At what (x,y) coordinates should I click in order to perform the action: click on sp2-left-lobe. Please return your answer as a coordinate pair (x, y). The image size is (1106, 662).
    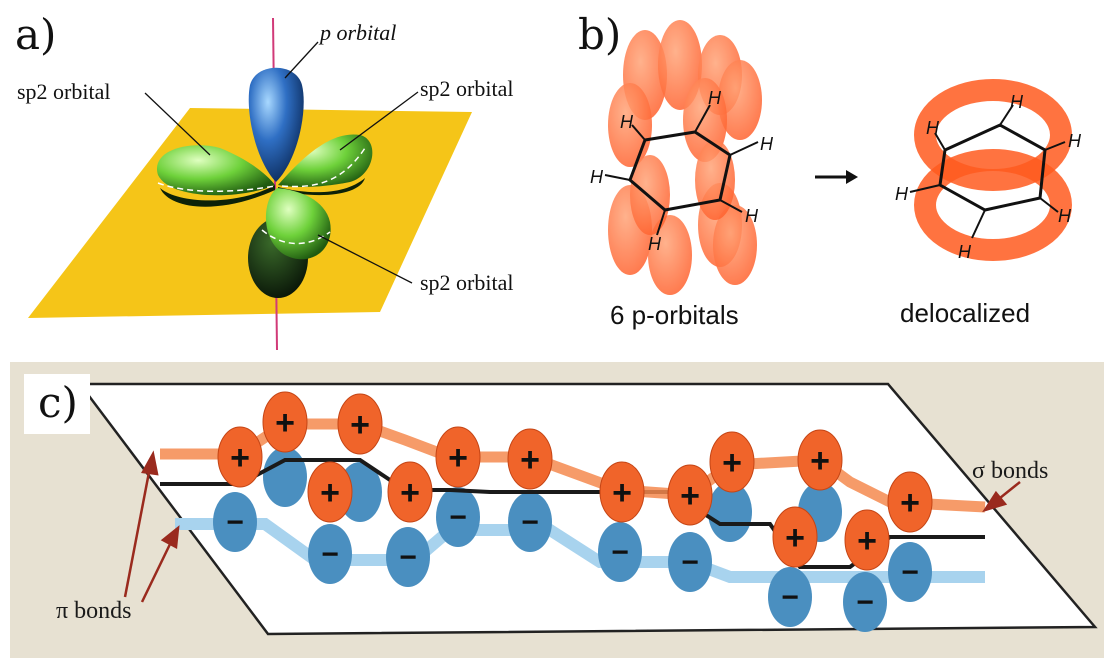
    Looking at the image, I should click on (215, 170).